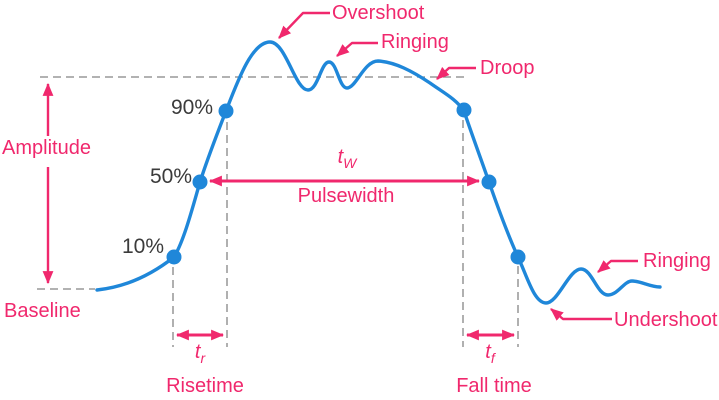  Describe the element at coordinates (456, 73) in the screenshot. I see `droop-pointer-arrow` at that location.